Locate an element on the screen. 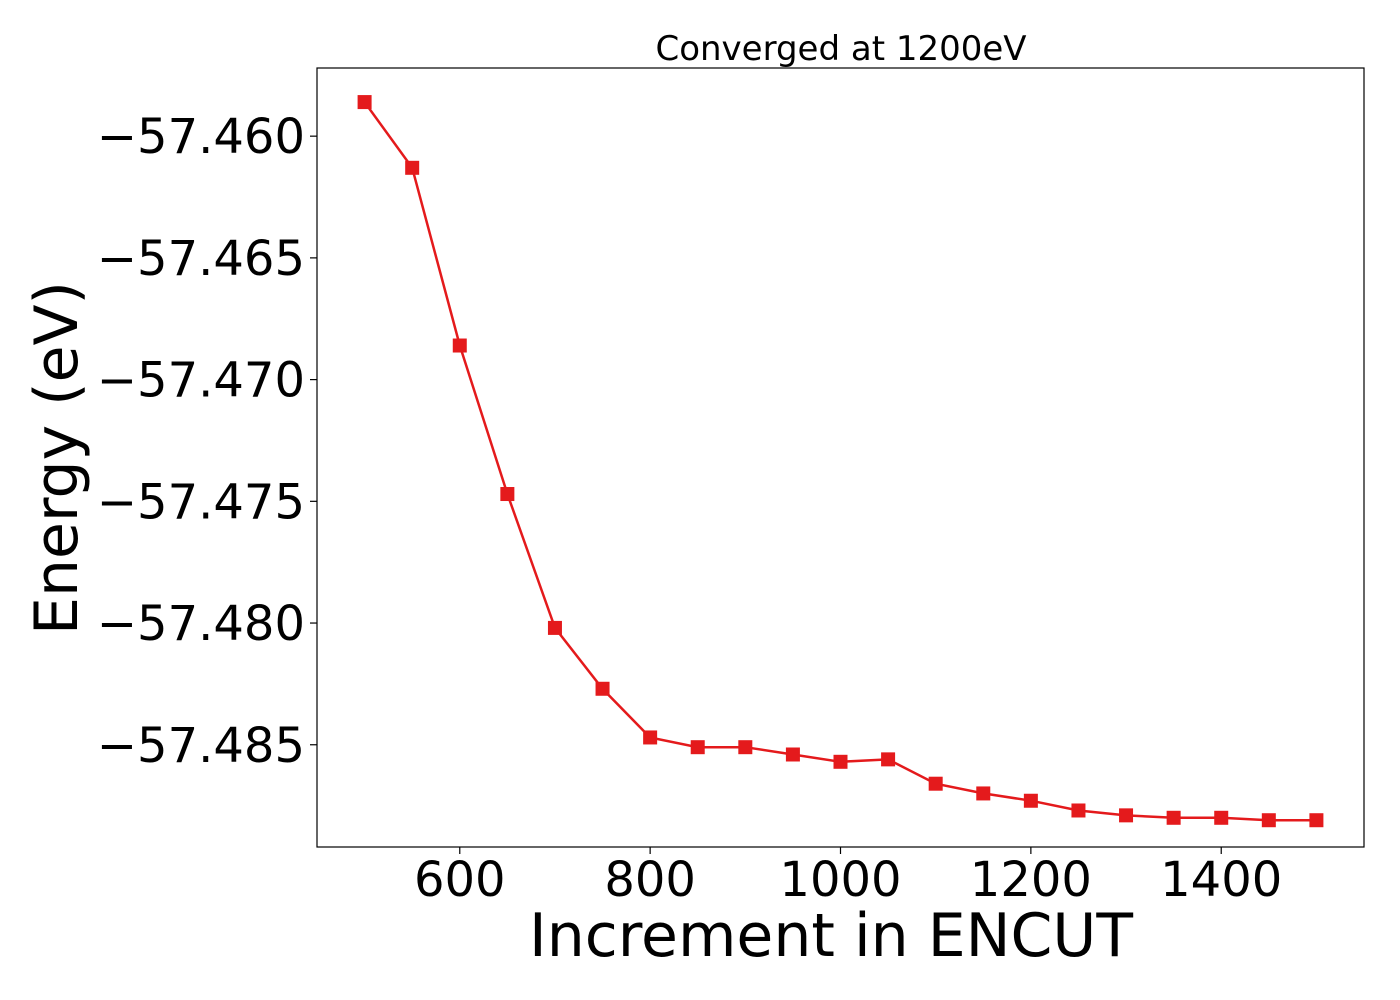 The width and height of the screenshot is (1400, 1000). y-tick-label: −57.460 is located at coordinates (201, 137).